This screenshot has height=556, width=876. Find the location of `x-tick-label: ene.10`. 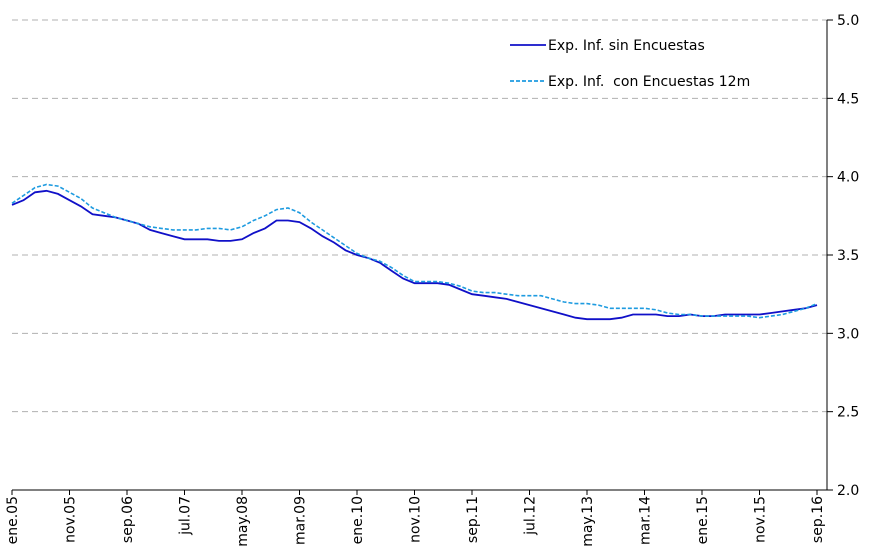

x-tick-label: ene.10 is located at coordinates (358, 520).